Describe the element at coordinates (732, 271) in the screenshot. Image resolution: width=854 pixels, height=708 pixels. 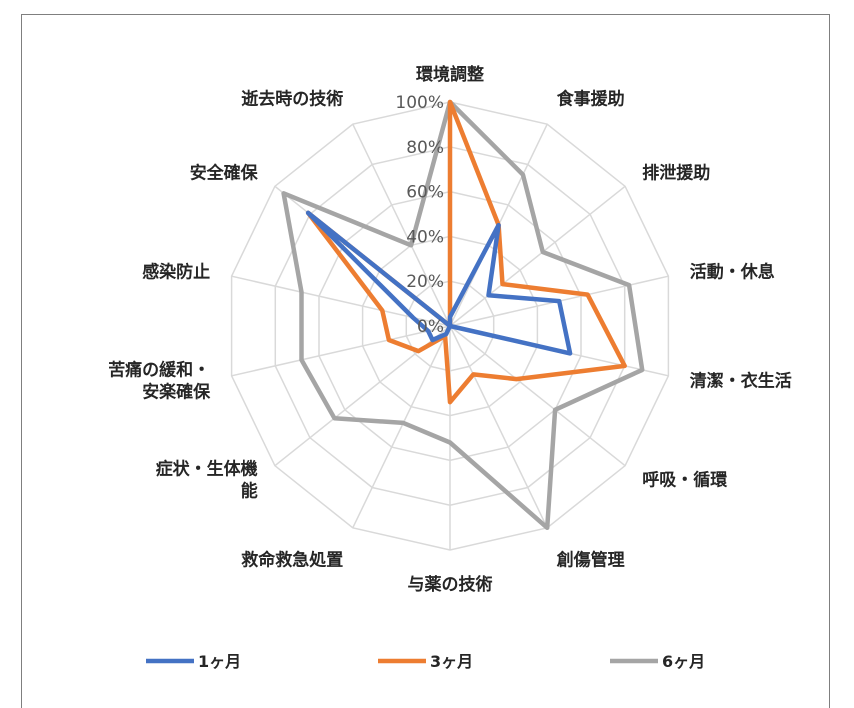
I see `category-label: 活動・休息` at that location.